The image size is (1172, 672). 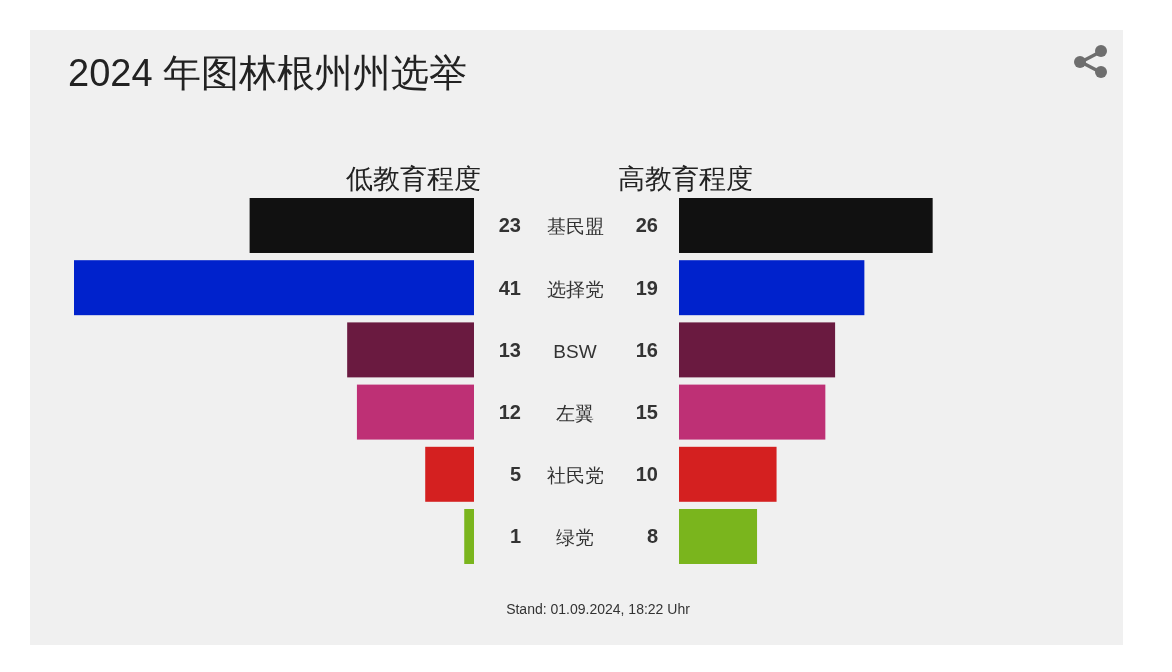 I want to click on data-label: 5, so click(x=515, y=474).